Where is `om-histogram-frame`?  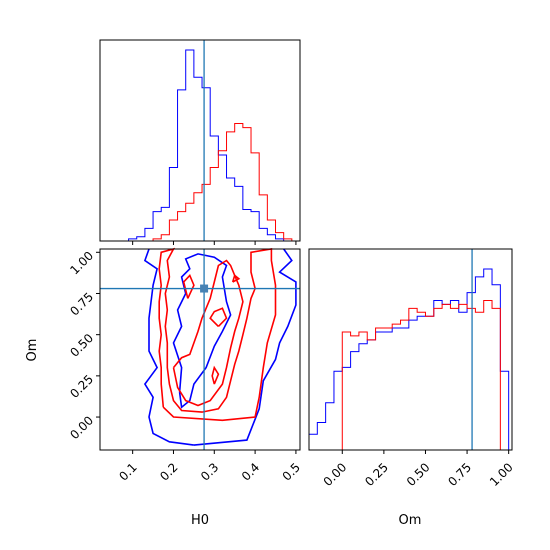 om-histogram-frame is located at coordinates (410, 349).